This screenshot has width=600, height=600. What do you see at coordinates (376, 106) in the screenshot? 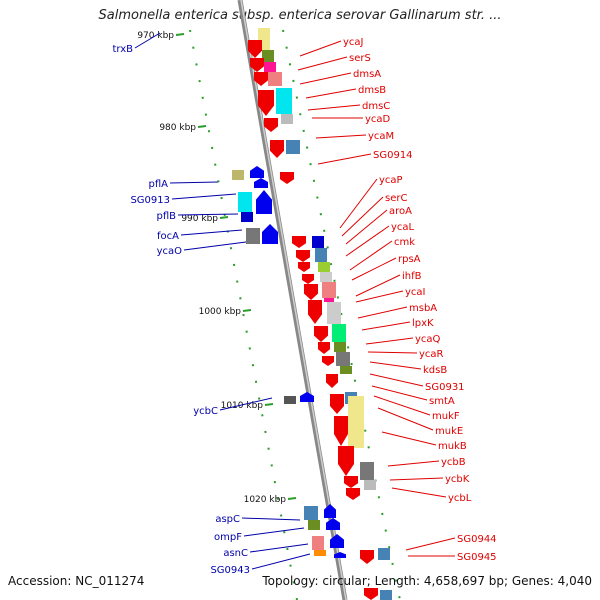
I see `reverse-gene-label: dmsC` at bounding box center [376, 106].